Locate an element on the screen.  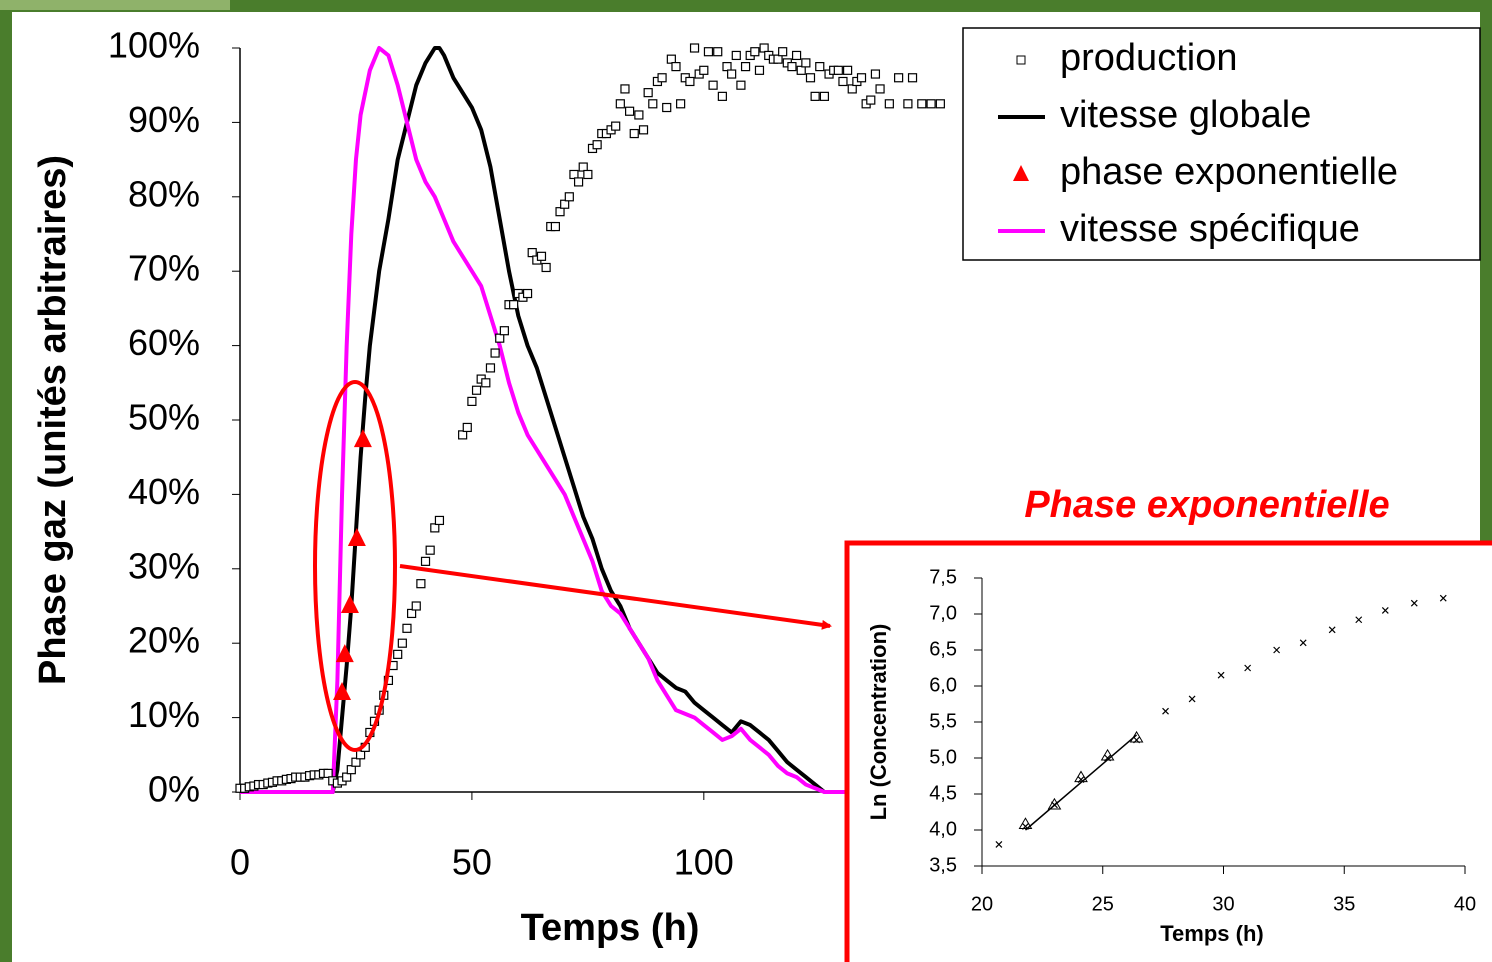
x-axis-label: Temps (h) is located at coordinates (610, 928).